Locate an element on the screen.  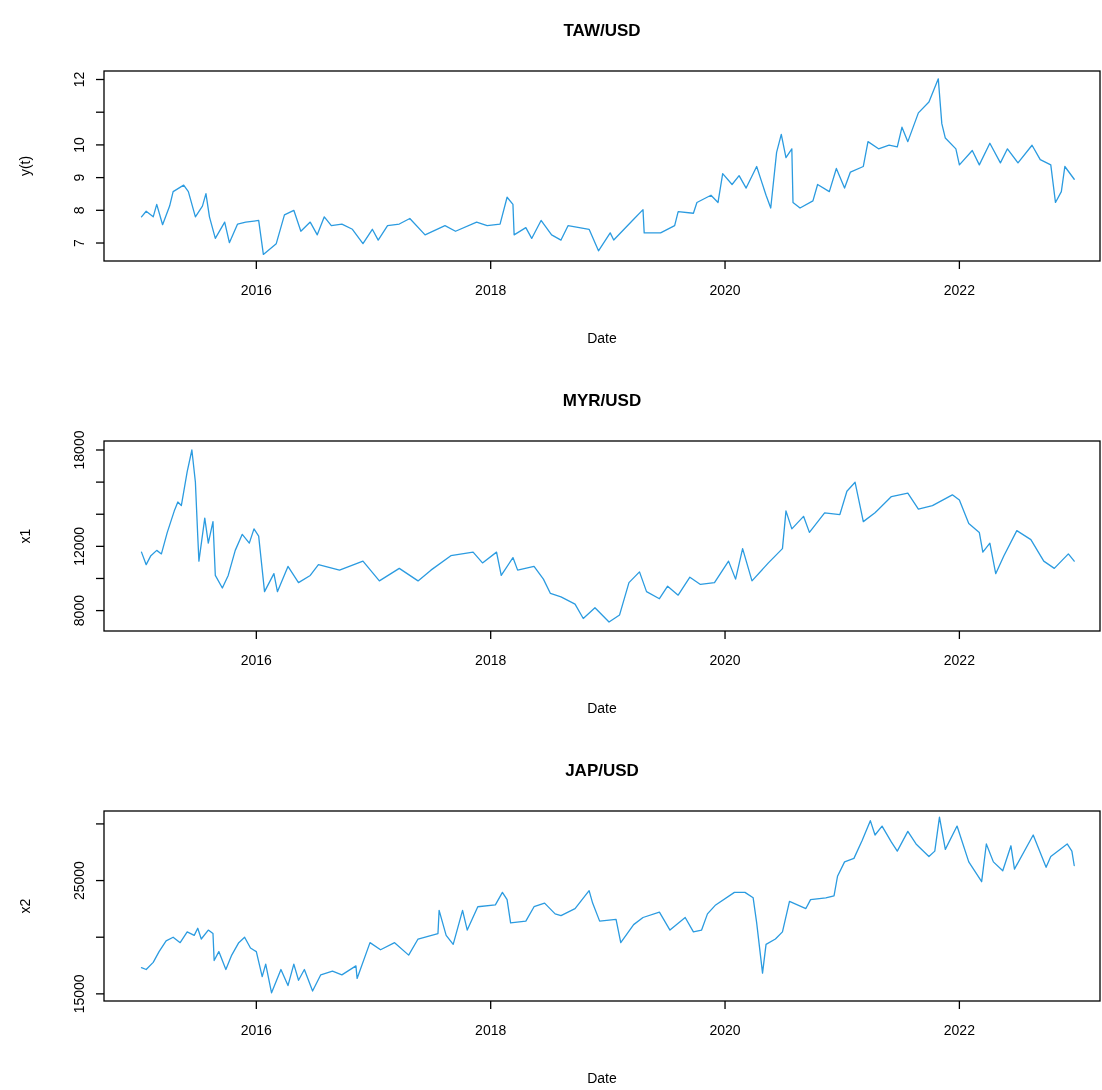
chart-title: JAP/USD is located at coordinates (602, 770).